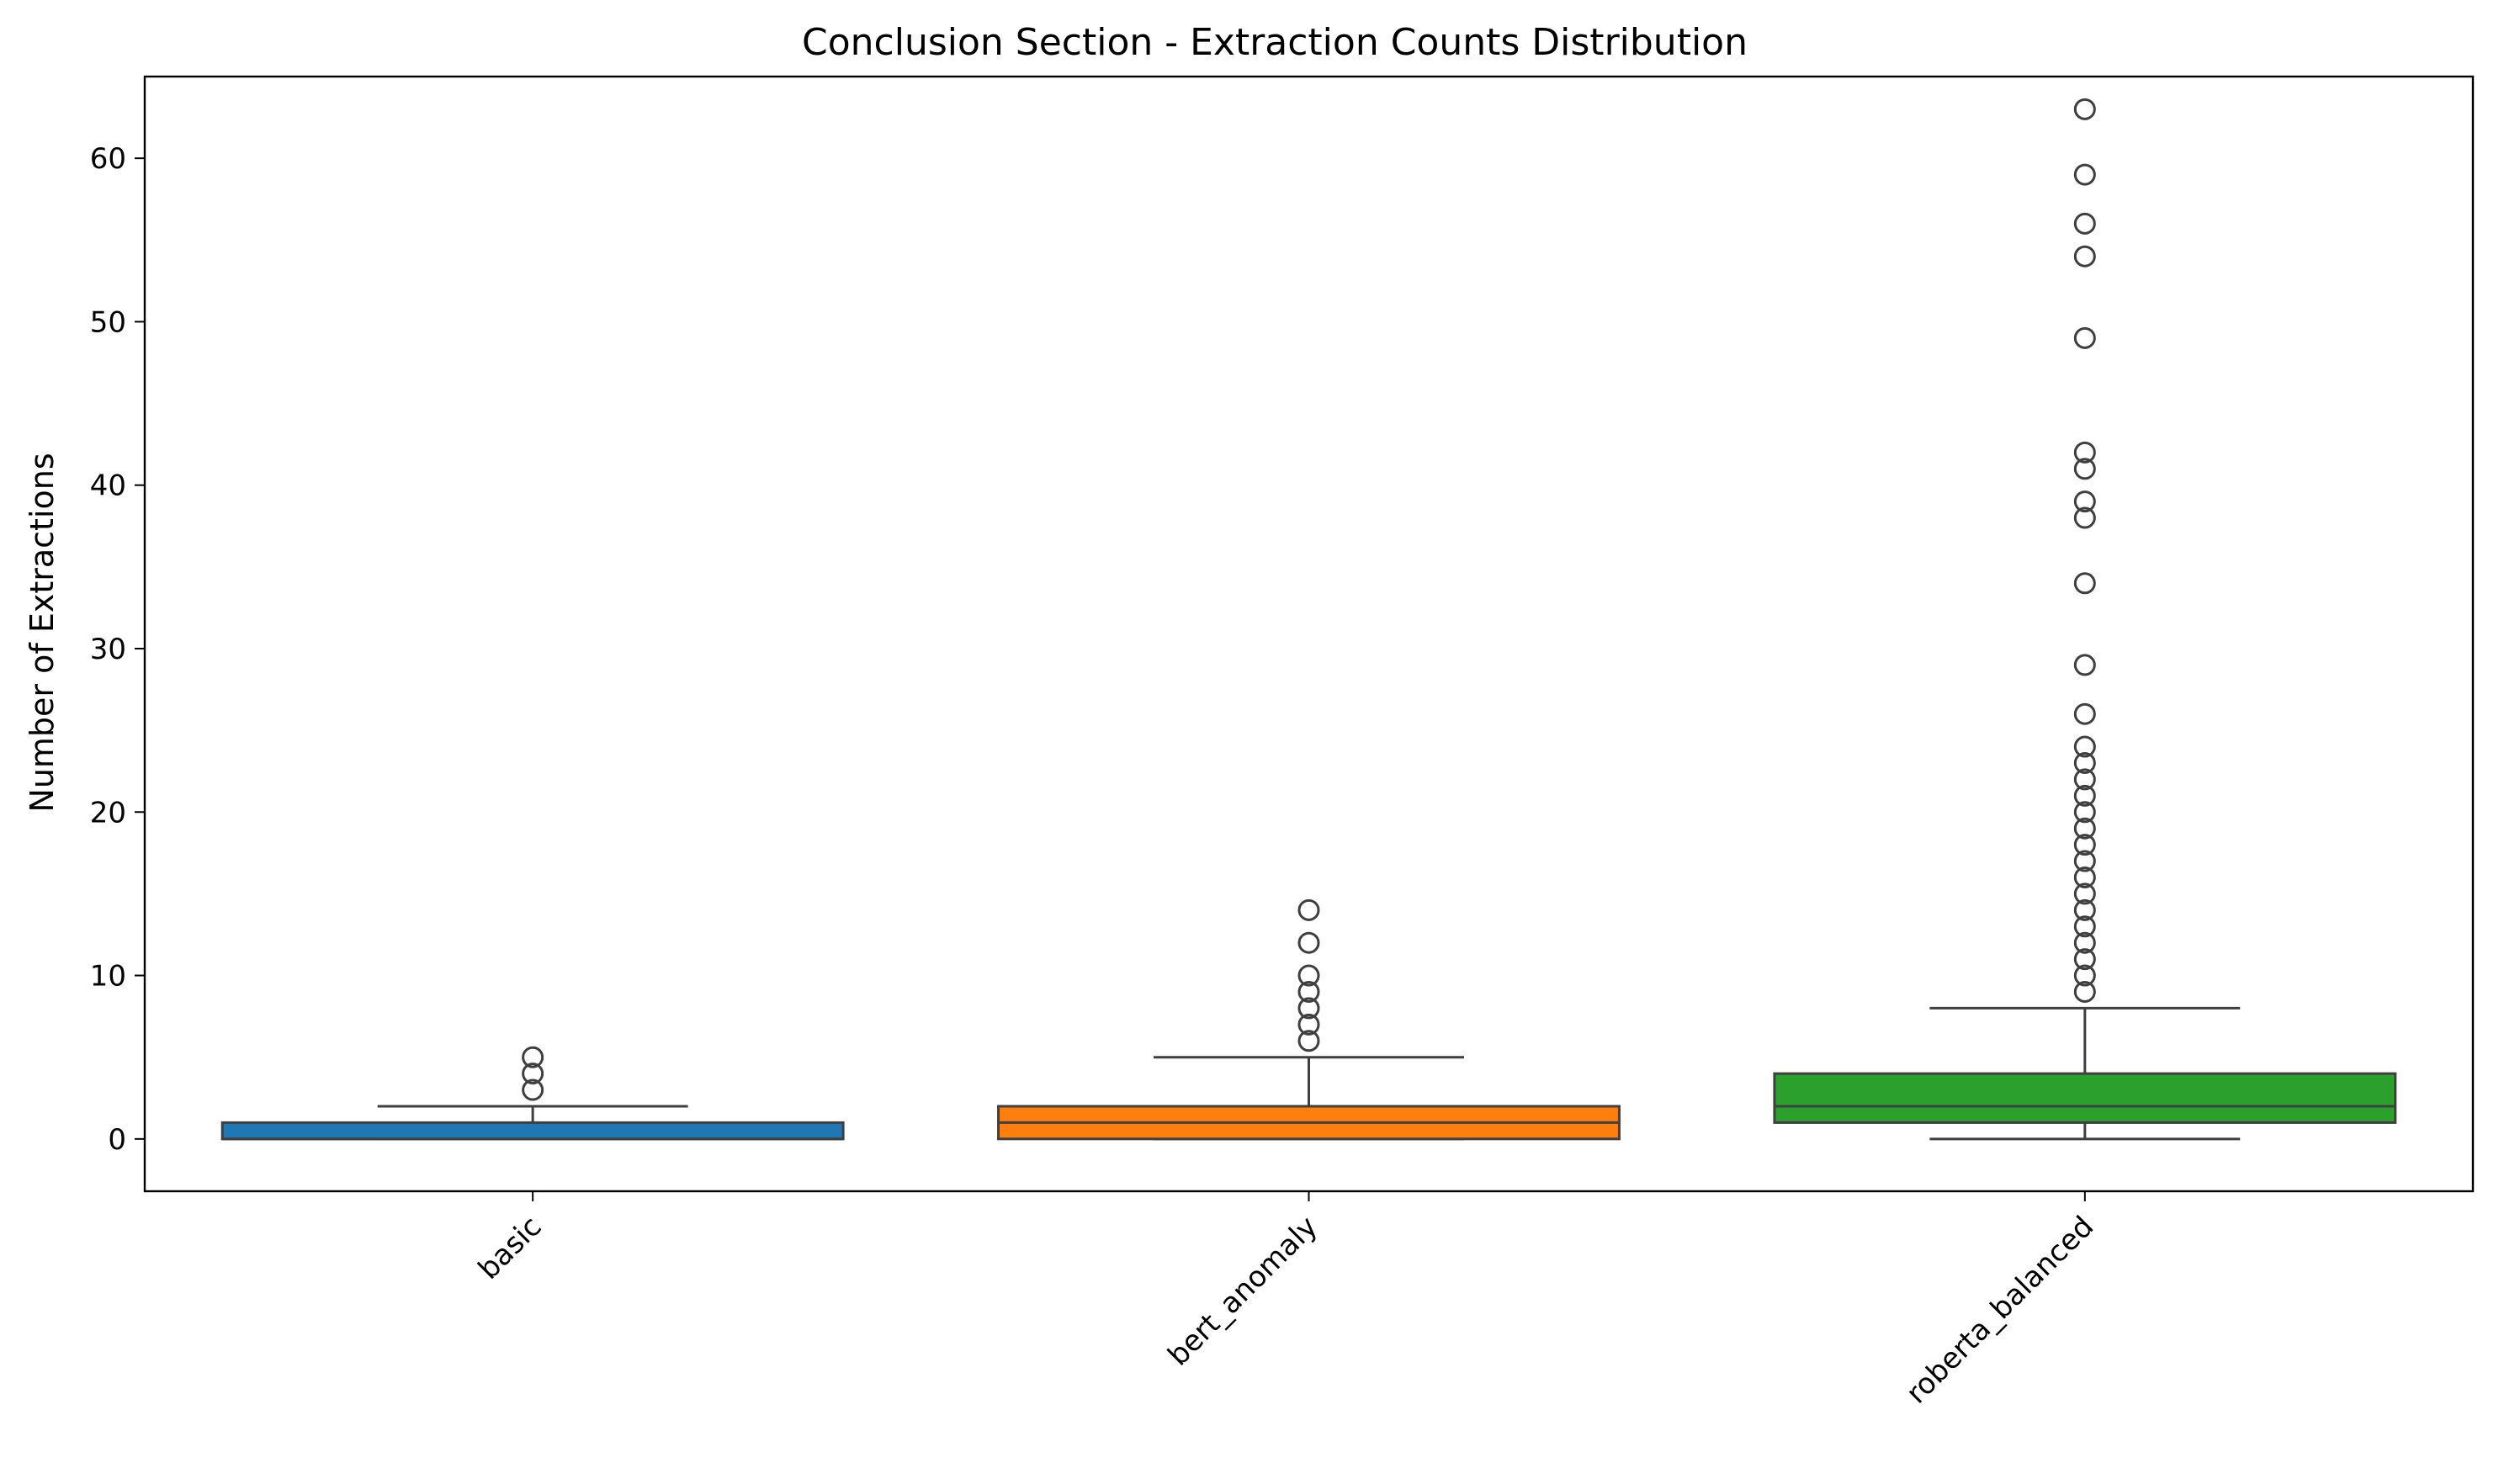 This screenshot has height=1484, width=2499. Describe the element at coordinates (2000, 1310) in the screenshot. I see `x-tick-label-roberta-balanced: roberta_balanced` at that location.